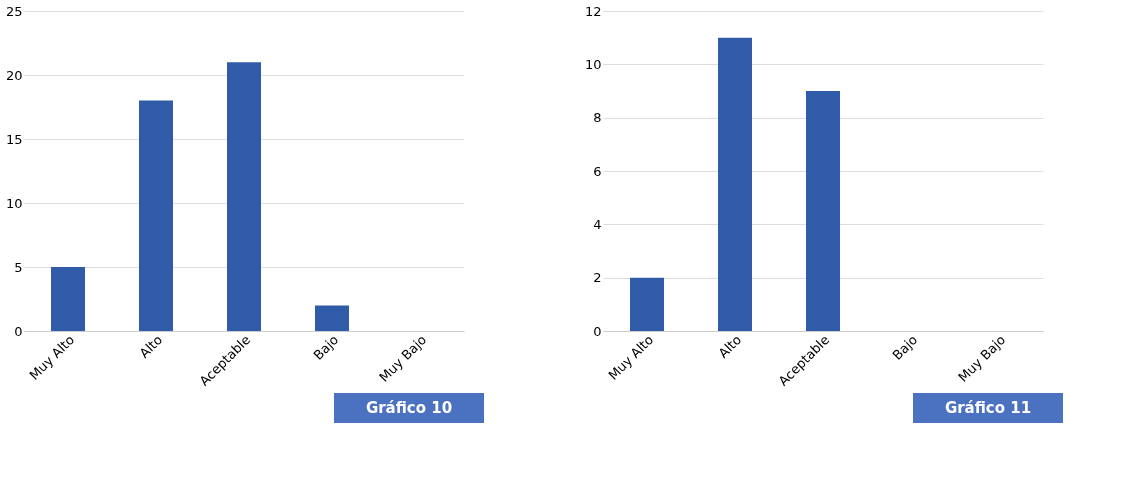 This screenshot has height=498, width=1137. Describe the element at coordinates (14, 139) in the screenshot. I see `y-tick-label: 15` at that location.